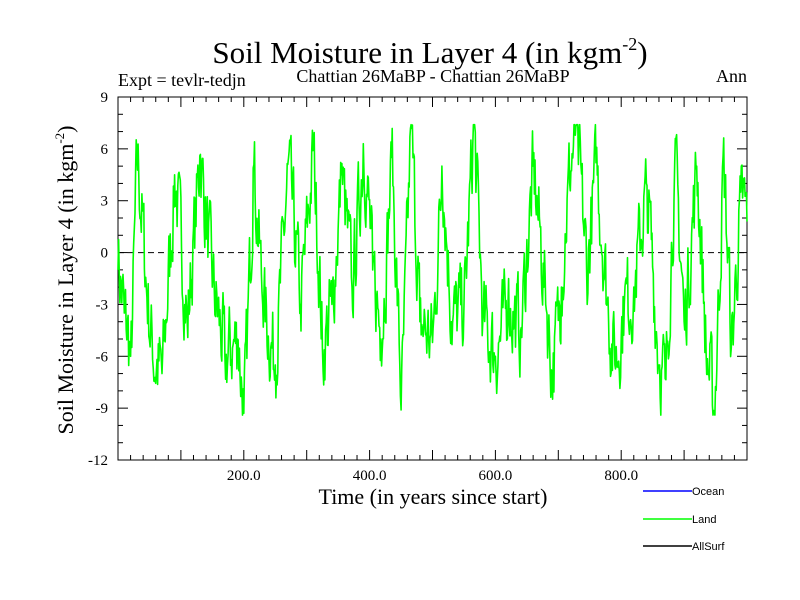  I want to click on x-tick-label: 800.0, so click(621, 476).